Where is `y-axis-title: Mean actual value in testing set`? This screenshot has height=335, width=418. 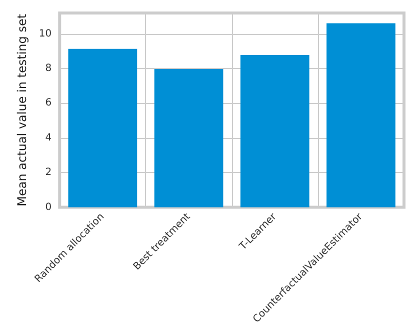 y-axis-title: Mean actual value in testing set is located at coordinates (22, 110).